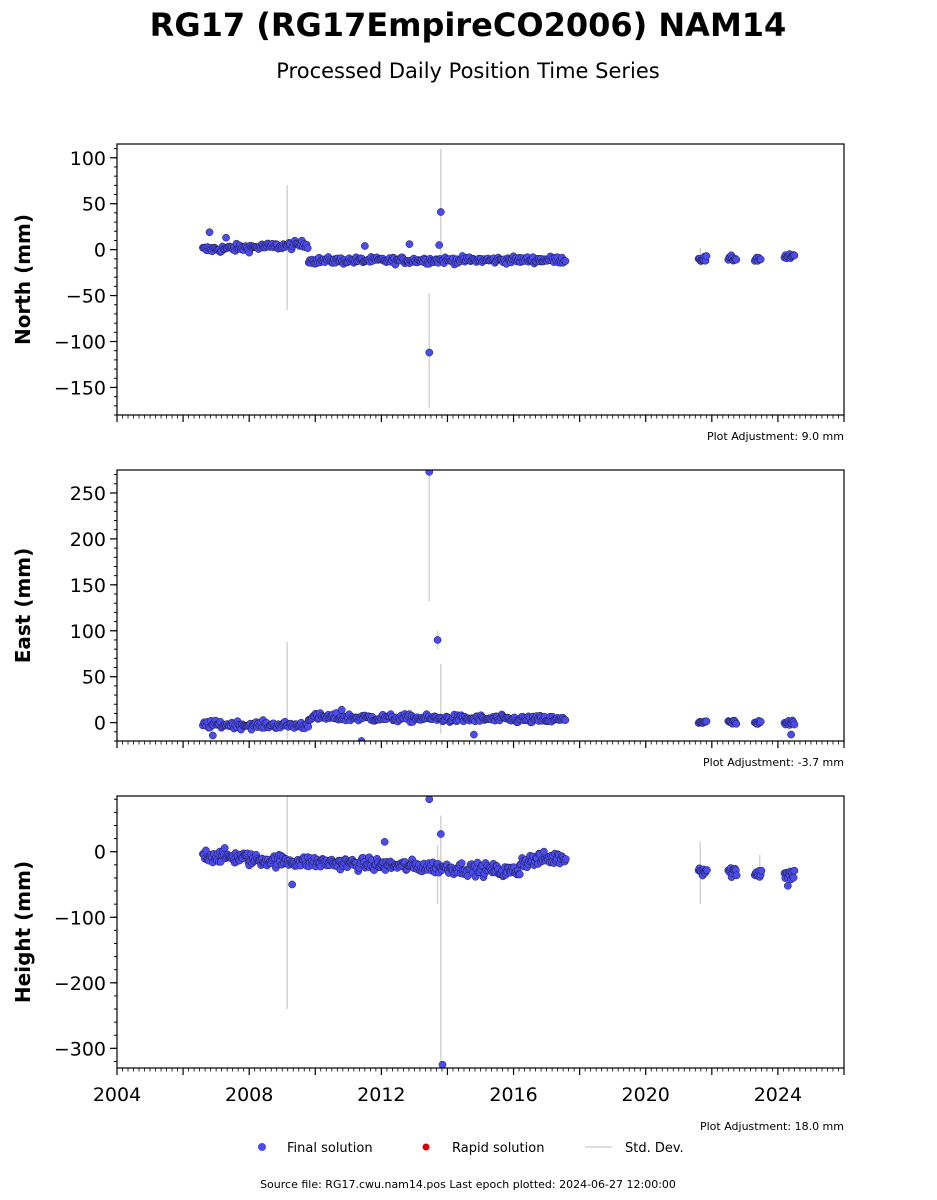 This screenshot has height=1200, width=937. What do you see at coordinates (778, 1095) in the screenshot?
I see `x-tick-label: 2024` at bounding box center [778, 1095].